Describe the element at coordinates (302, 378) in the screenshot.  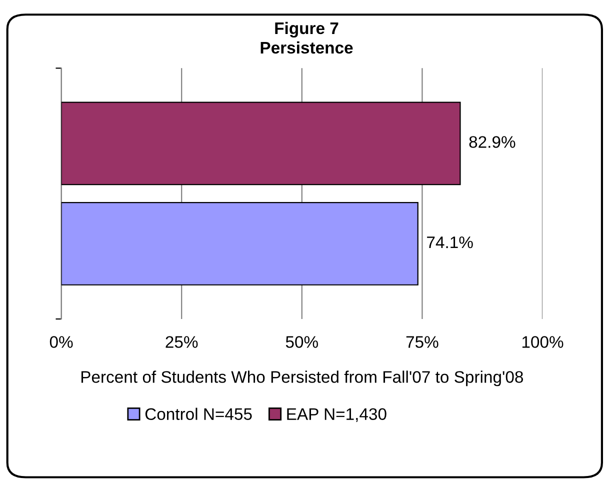
I see `x-axis-title: Percent of Students Who Persisted from Fall'07 to Spring'08` at that location.